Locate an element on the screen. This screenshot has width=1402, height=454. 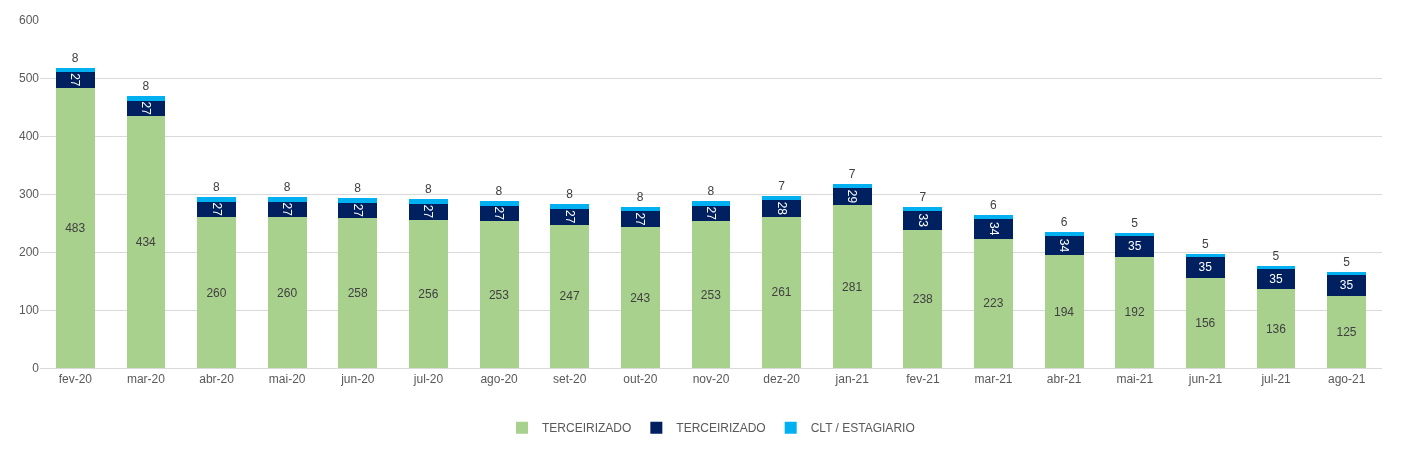
data-label: 243 is located at coordinates (640, 297).